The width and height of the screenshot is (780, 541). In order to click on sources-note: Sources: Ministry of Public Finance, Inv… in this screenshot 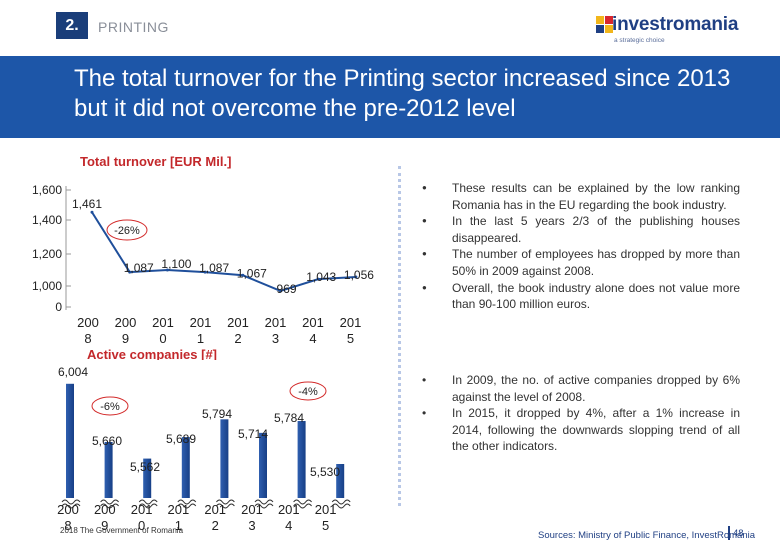, I will do `click(647, 535)`.